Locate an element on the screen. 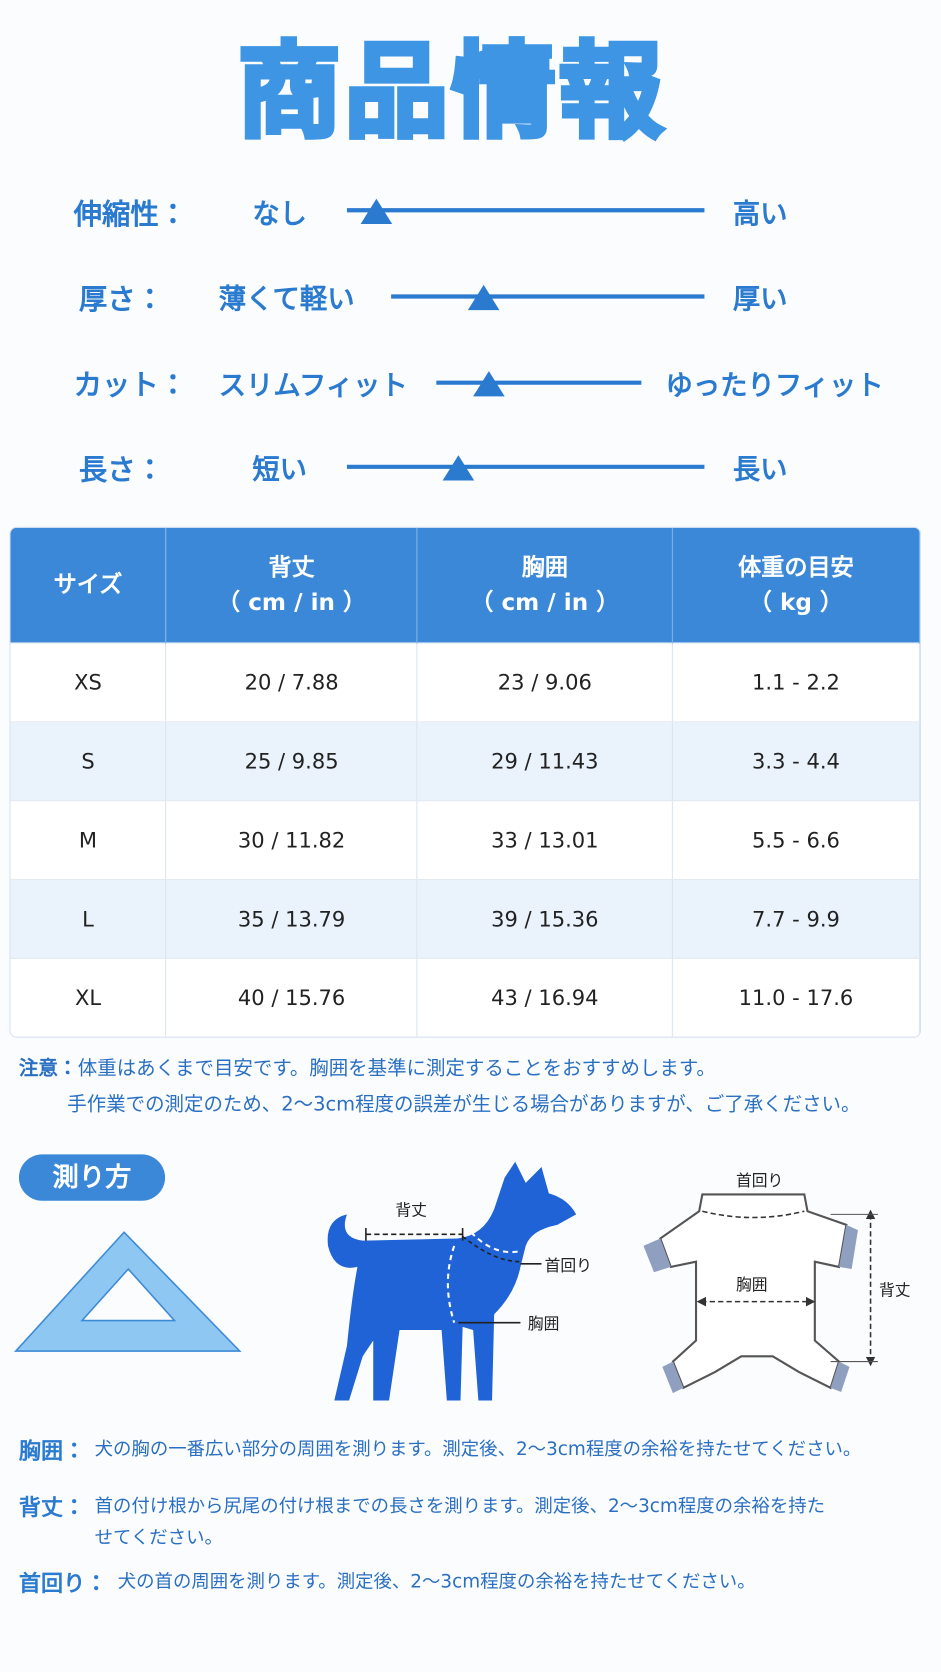  garment-illustration is located at coordinates (760, 1293).